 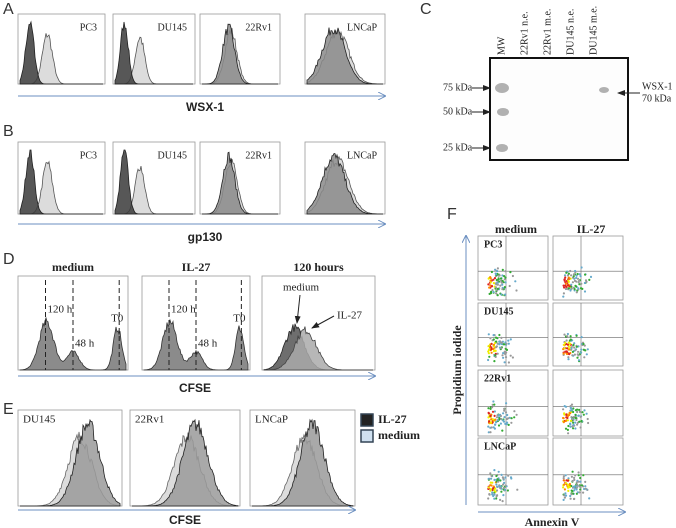 What do you see at coordinates (8, 131) in the screenshot?
I see `panel-letter: B` at bounding box center [8, 131].